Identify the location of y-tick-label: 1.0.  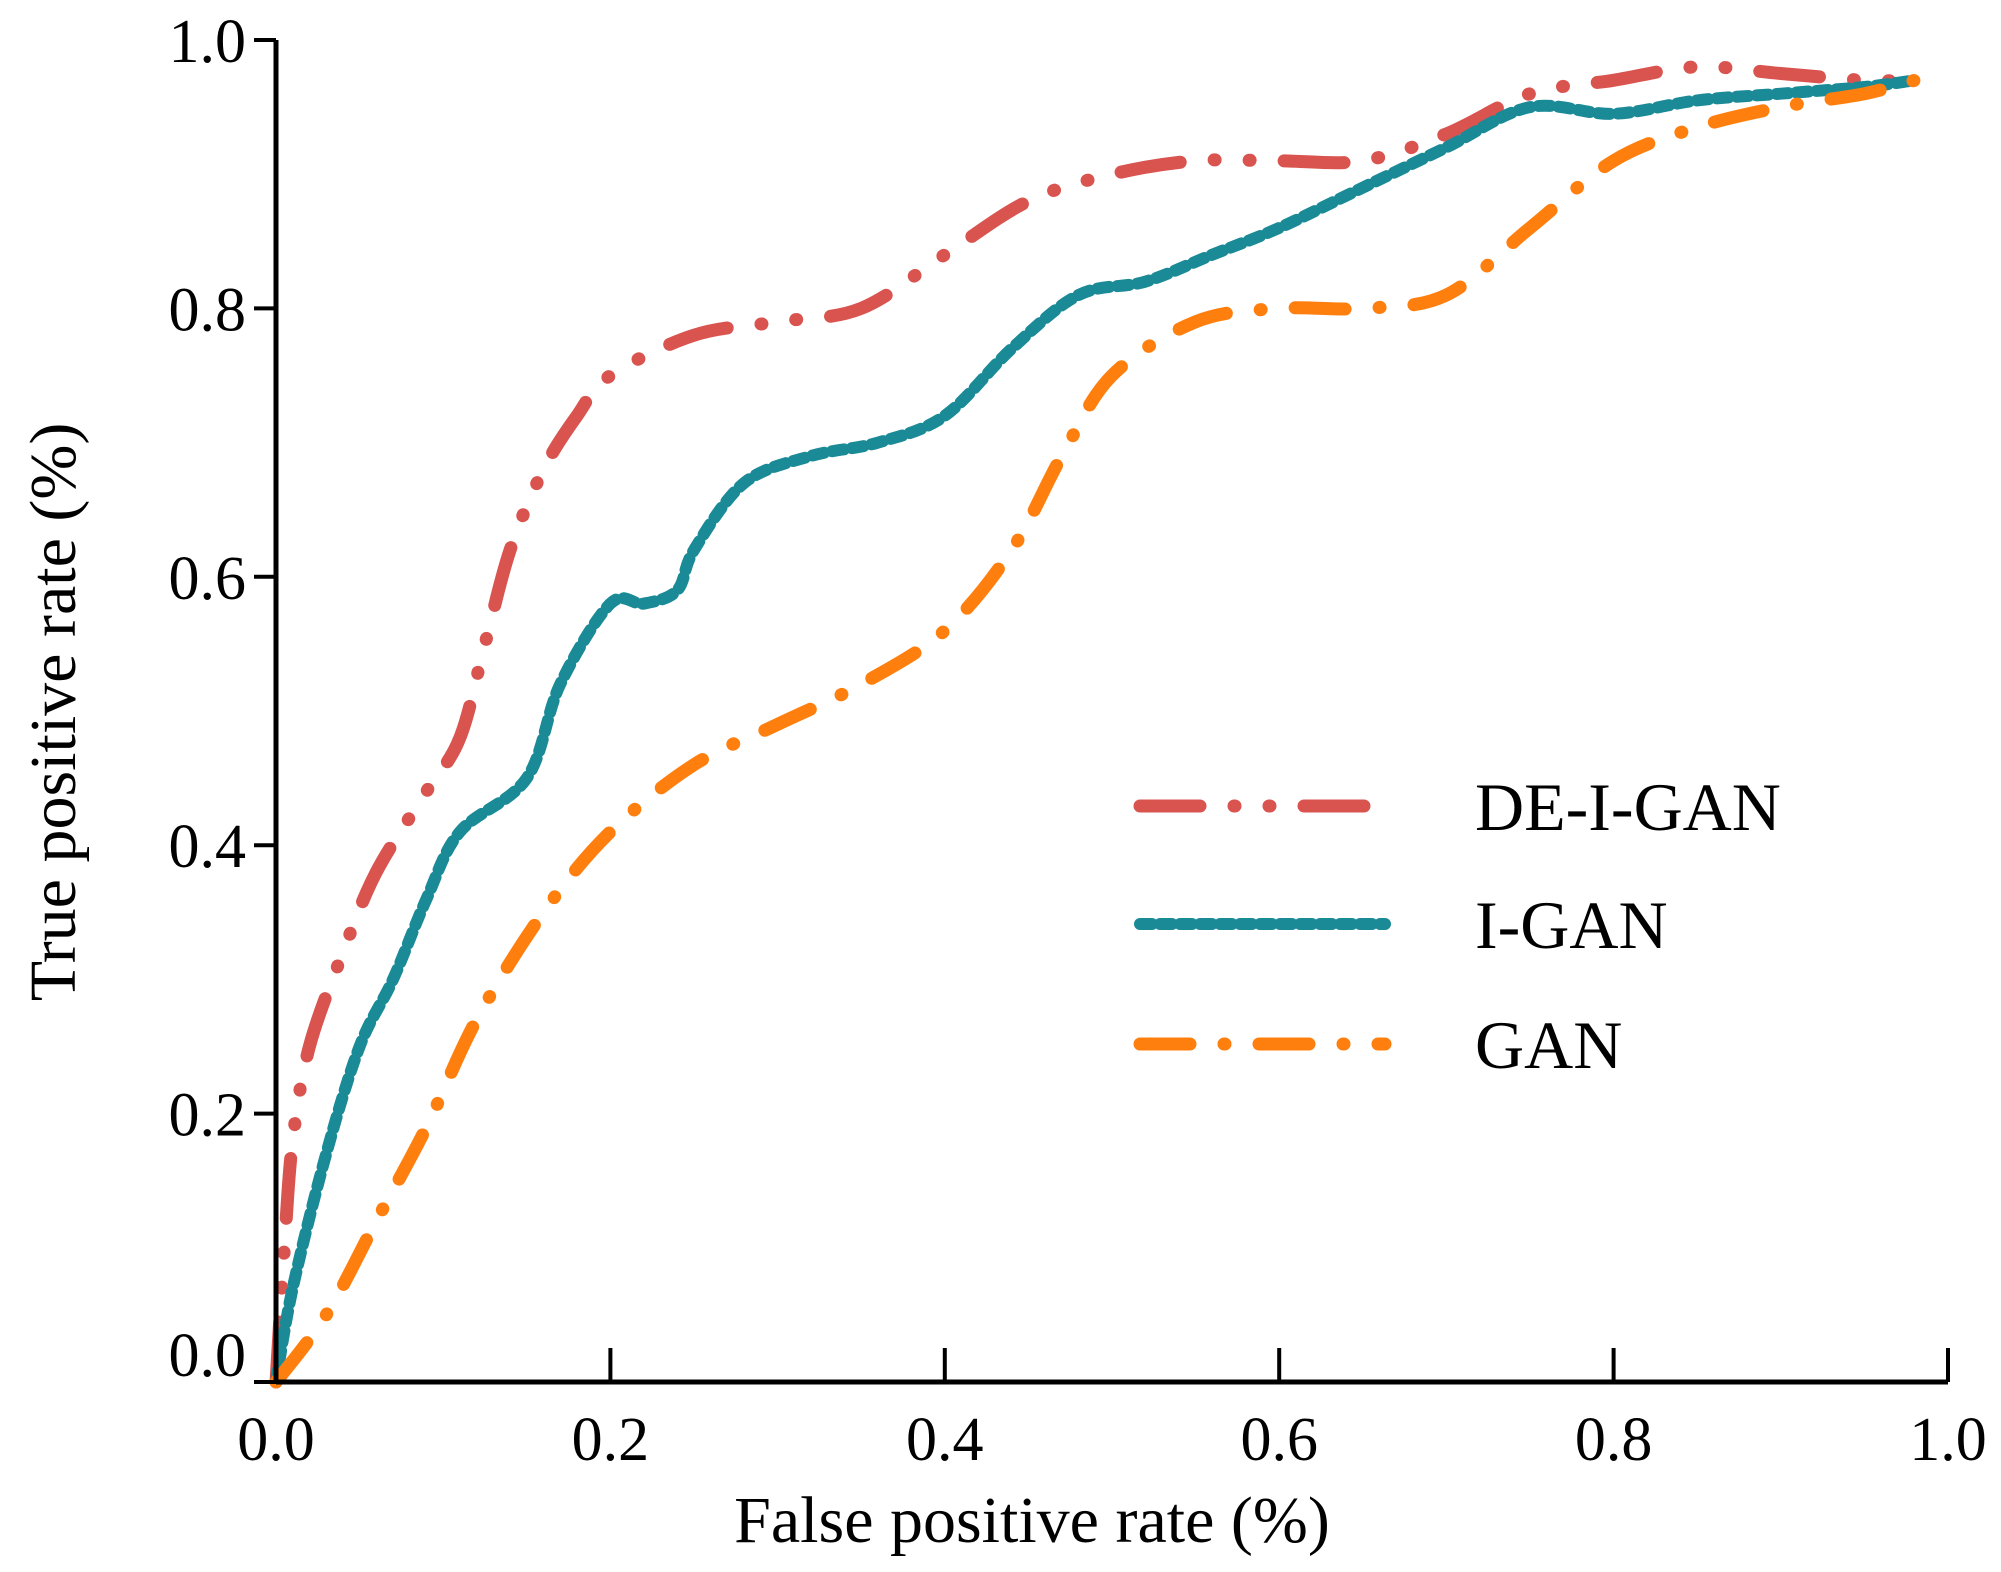
(208, 42).